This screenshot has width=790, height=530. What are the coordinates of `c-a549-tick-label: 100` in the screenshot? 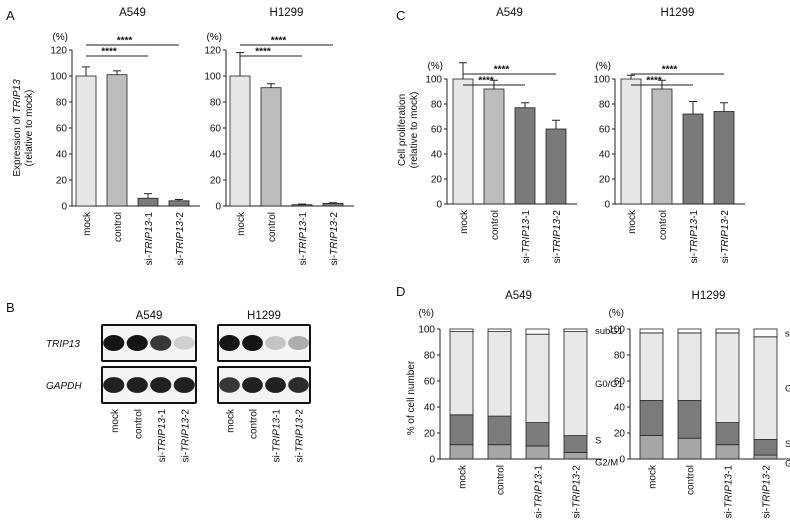 It's located at (433, 80).